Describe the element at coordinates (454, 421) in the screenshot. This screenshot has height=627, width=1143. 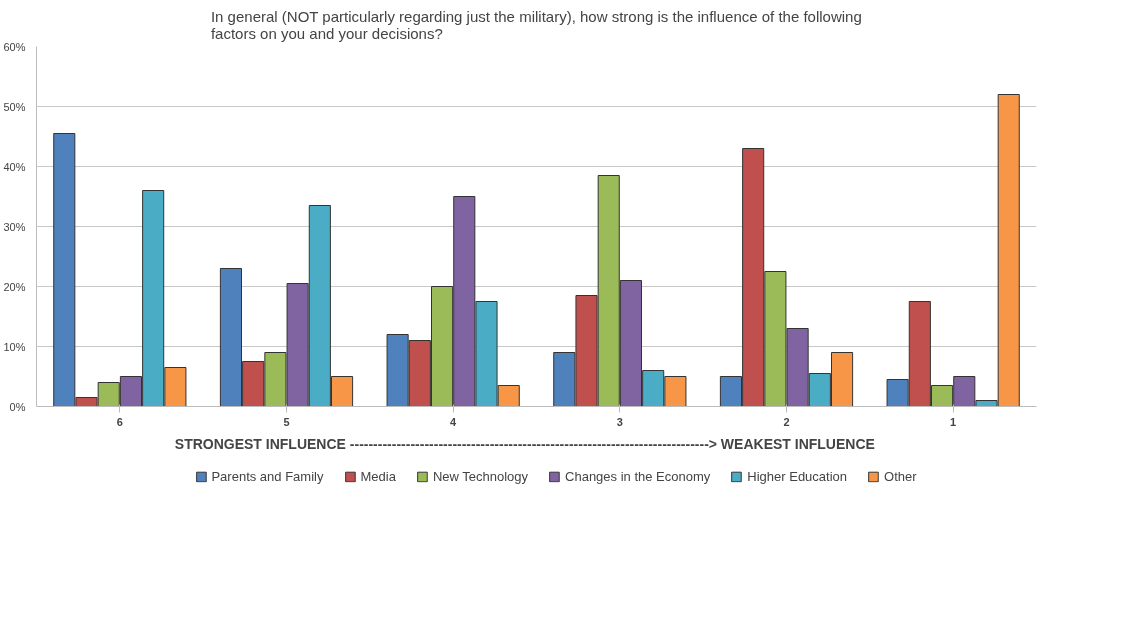
I see `x-tick-label: 4` at that location.